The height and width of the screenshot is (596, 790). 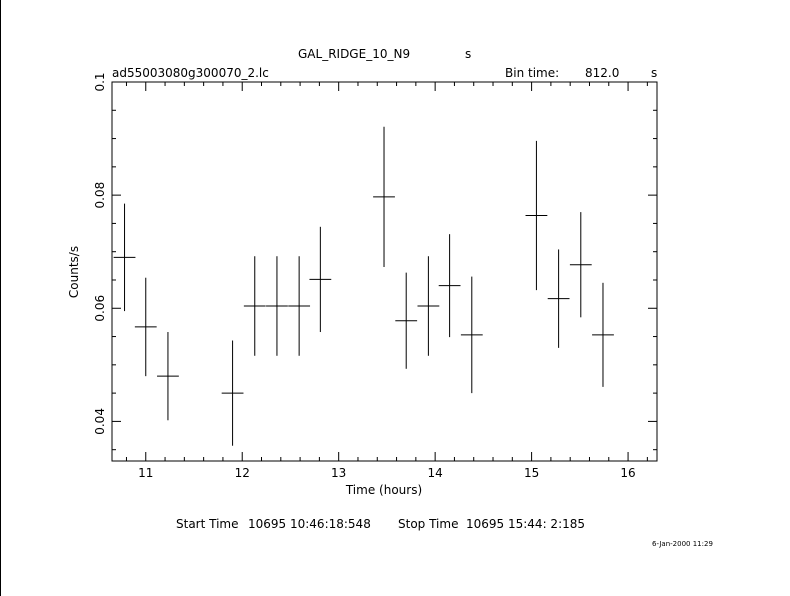 I want to click on chart-title: GAL_RIDGE_10_N9, so click(x=354, y=54).